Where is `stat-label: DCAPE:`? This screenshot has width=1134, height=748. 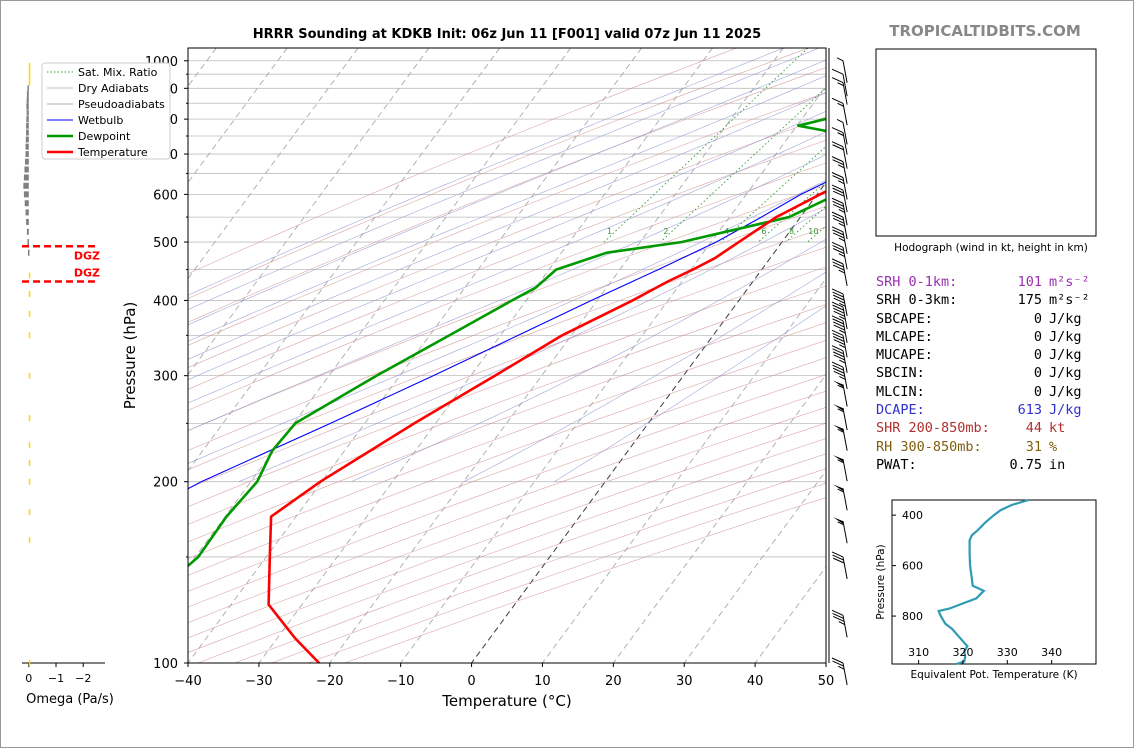
stat-label: DCAPE: is located at coordinates (900, 410).